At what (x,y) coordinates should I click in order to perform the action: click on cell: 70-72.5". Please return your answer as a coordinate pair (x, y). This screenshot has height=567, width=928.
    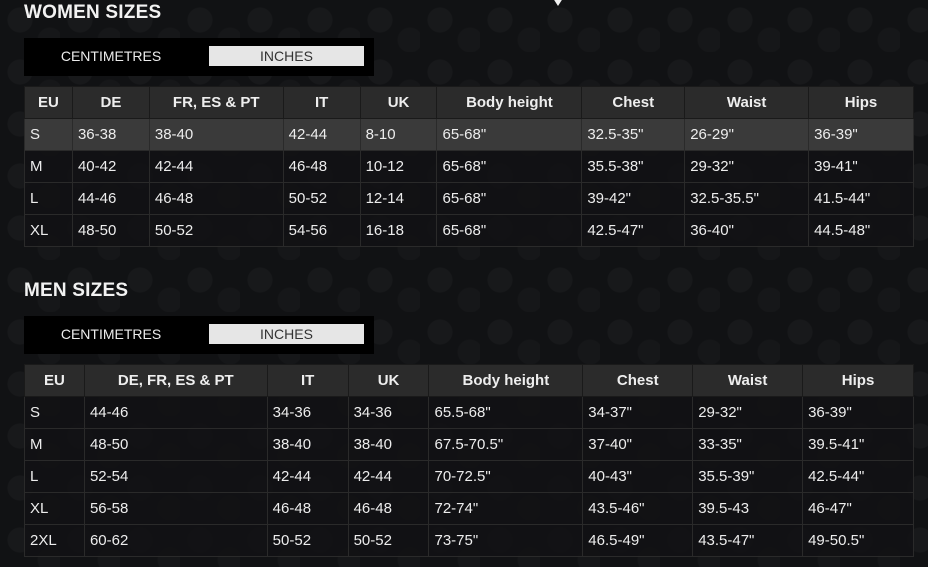
    Looking at the image, I should click on (506, 476).